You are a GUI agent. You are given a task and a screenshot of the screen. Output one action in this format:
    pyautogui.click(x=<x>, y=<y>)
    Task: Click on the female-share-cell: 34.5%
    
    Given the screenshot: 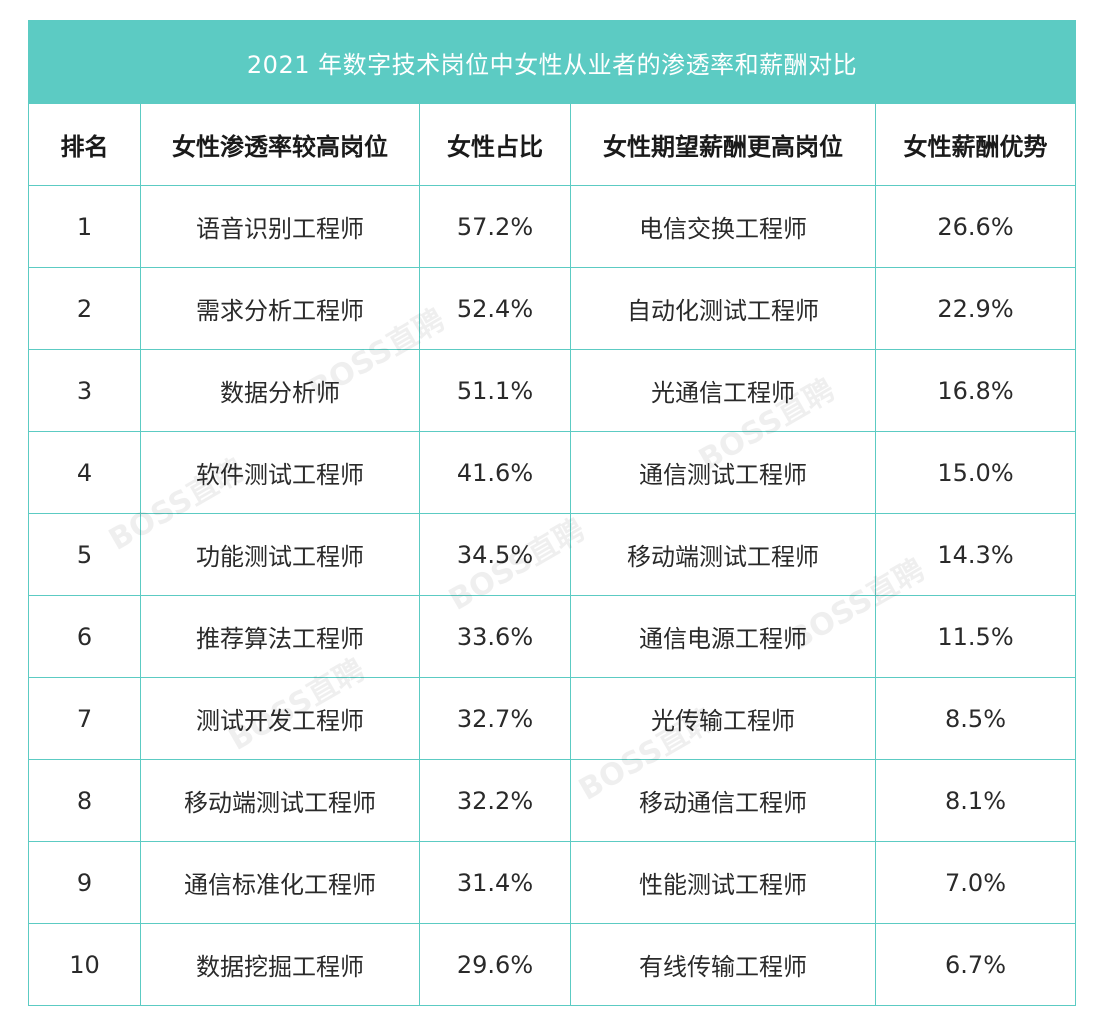 What is the action you would take?
    pyautogui.click(x=495, y=554)
    